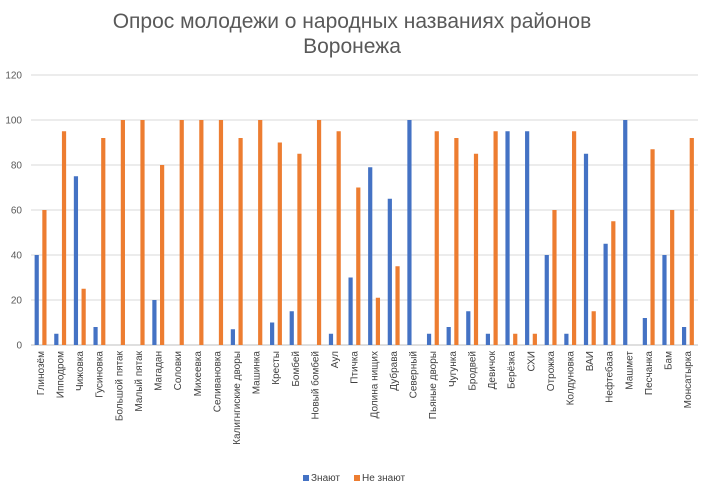  I want to click on x-category-label: Берёзка, so click(512, 370).